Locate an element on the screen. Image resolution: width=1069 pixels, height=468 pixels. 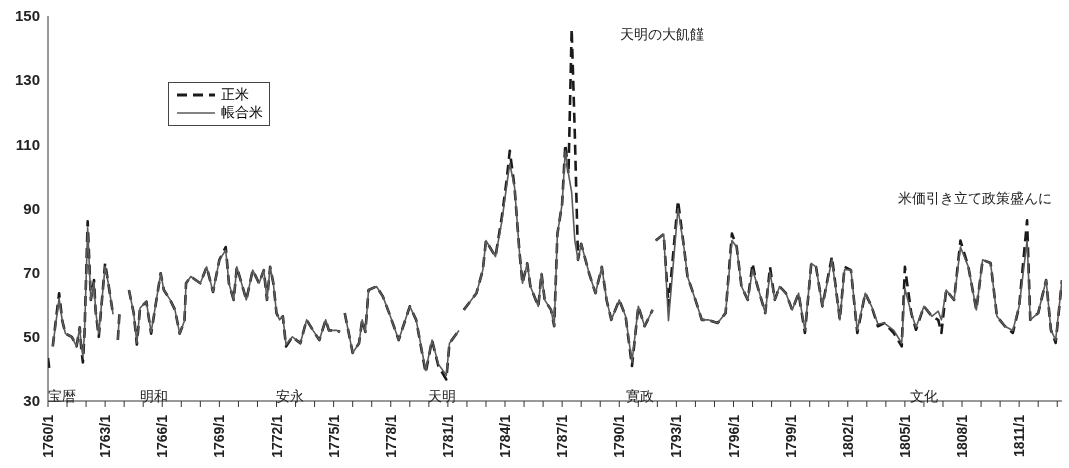
y-tick-label: 50 is located at coordinates (31, 337).